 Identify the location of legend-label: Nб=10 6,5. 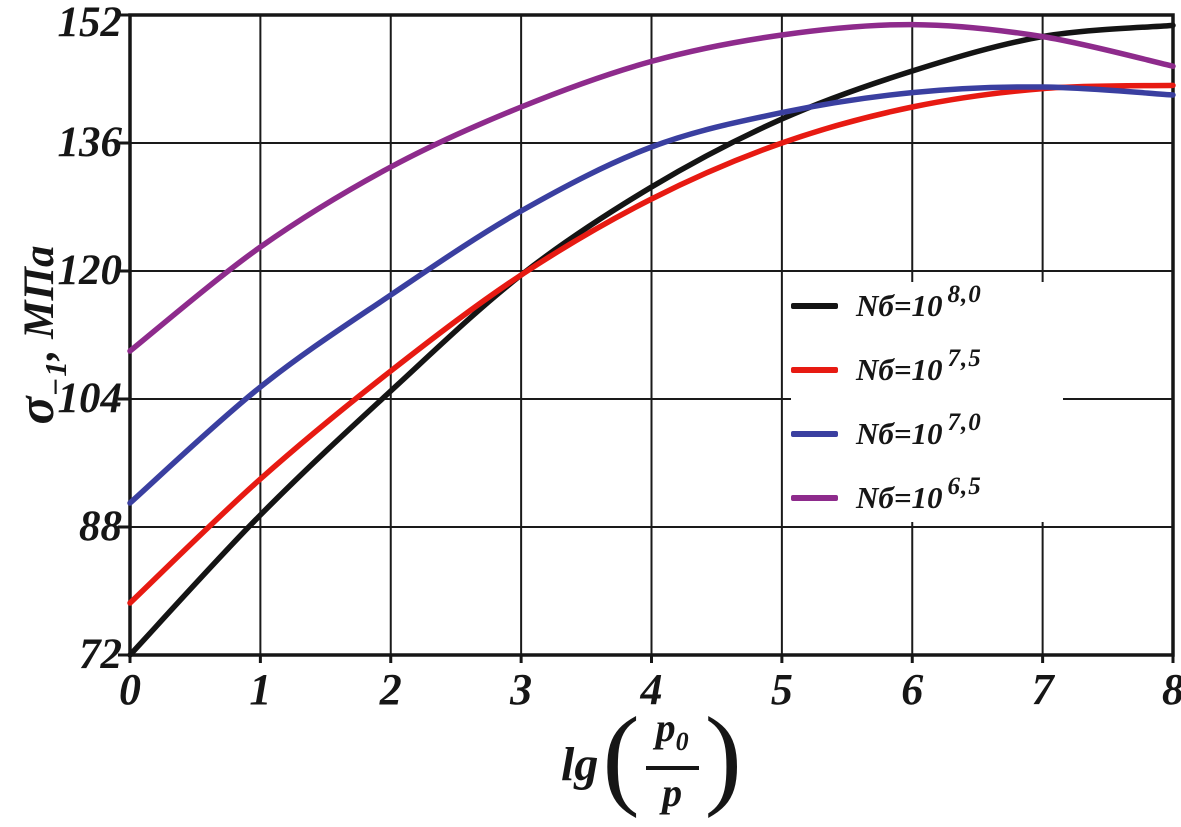
(919, 494).